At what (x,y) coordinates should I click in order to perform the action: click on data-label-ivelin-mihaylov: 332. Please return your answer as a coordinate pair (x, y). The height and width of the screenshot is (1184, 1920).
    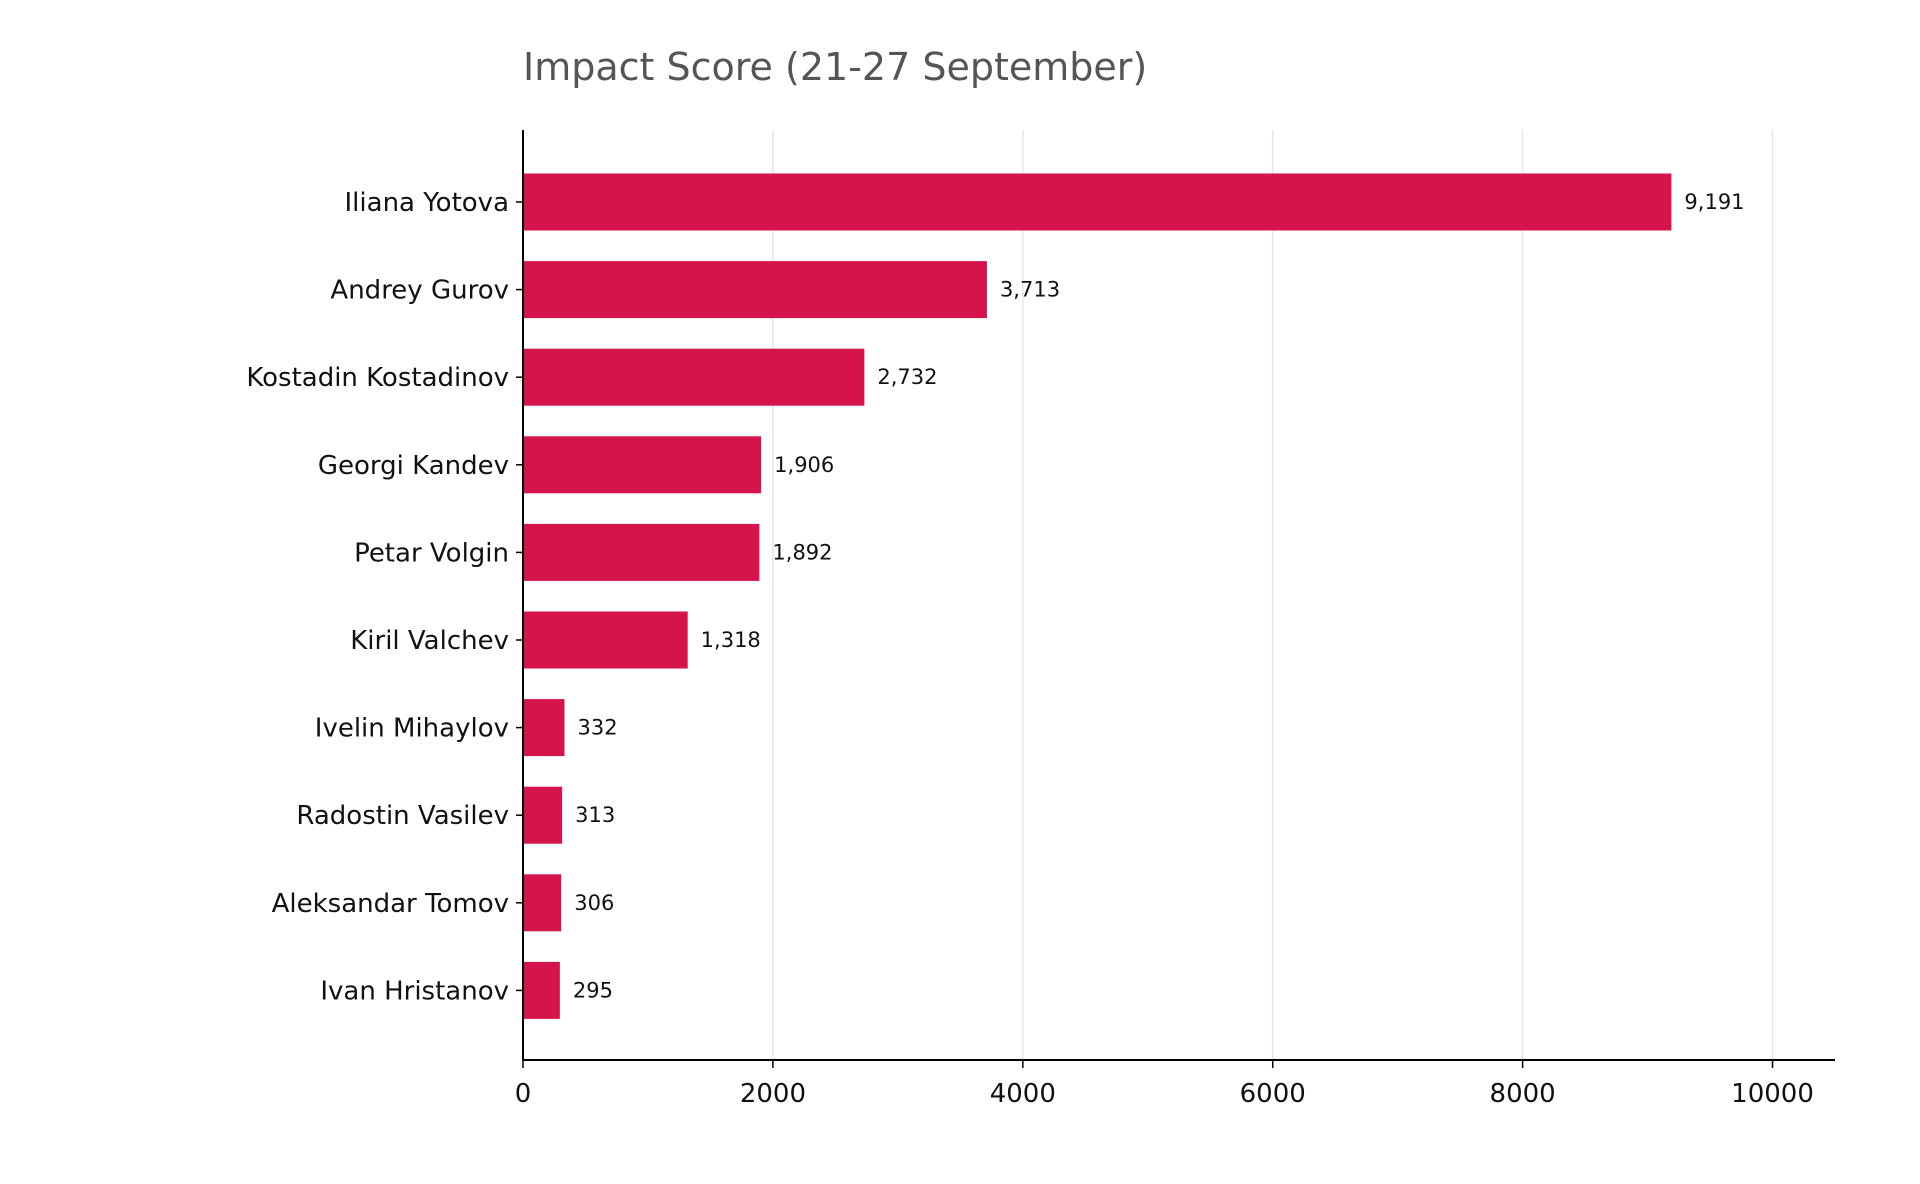
    Looking at the image, I should click on (597, 728).